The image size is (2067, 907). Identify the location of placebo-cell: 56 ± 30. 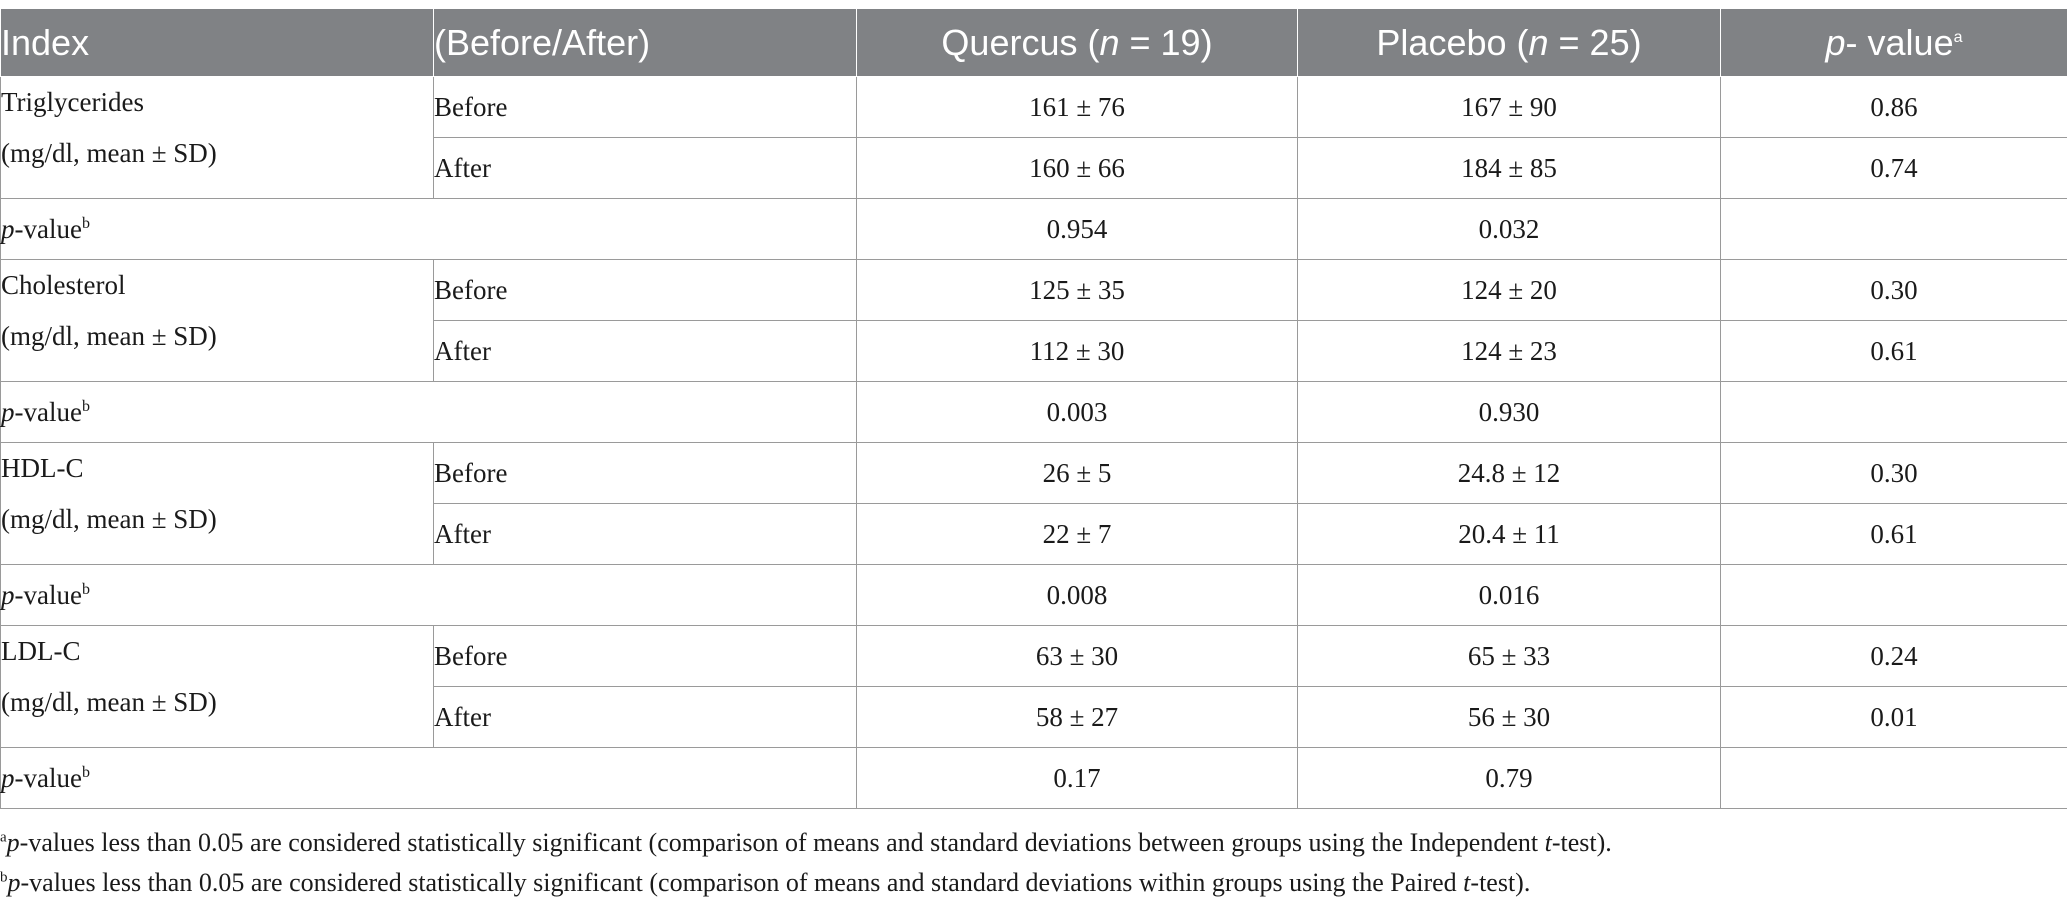
(1509, 717).